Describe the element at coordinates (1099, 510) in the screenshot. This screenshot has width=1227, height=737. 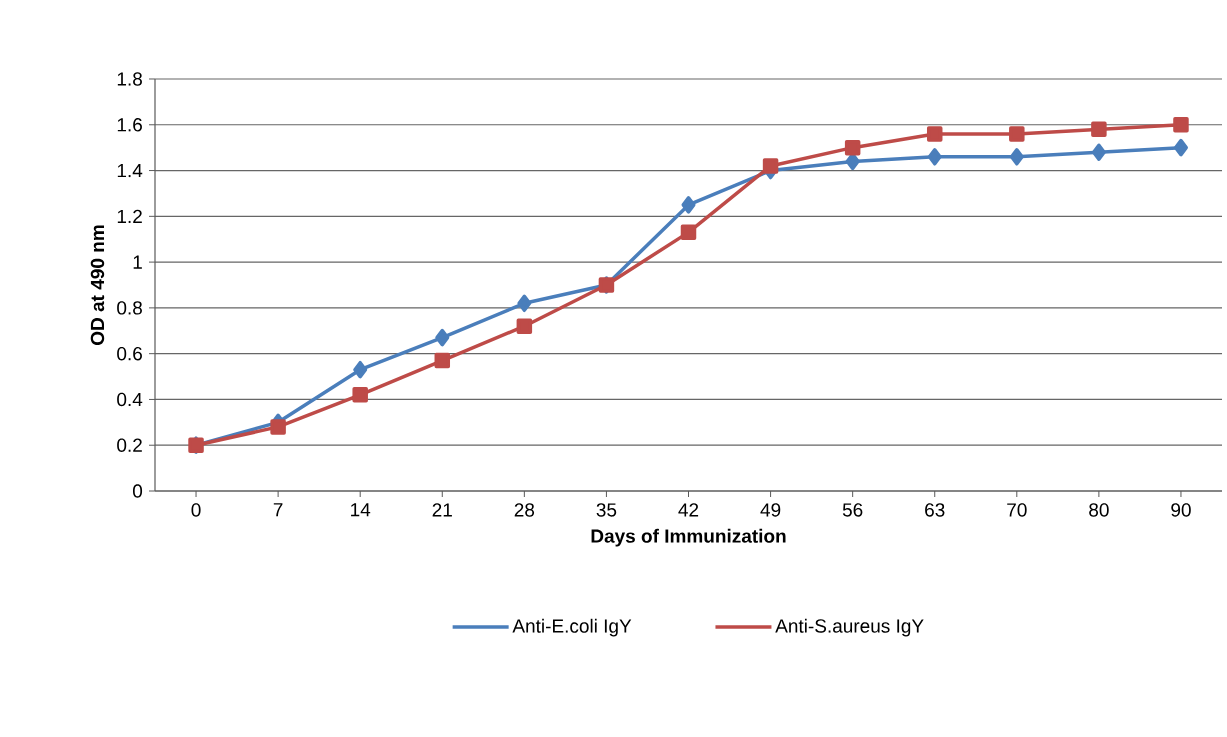
I see `x-tick-label: 80` at that location.